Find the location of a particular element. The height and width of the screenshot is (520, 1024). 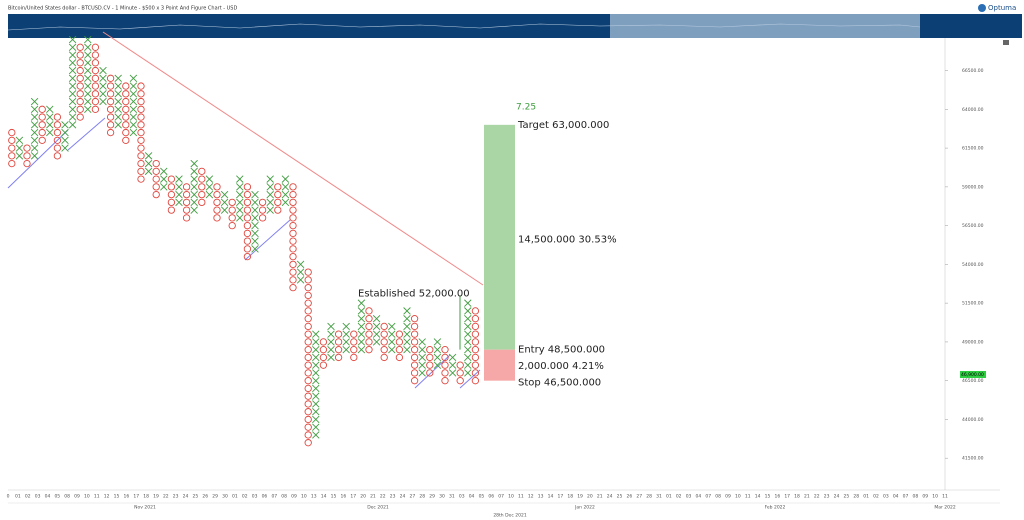

lock-icon is located at coordinates (1006, 42).